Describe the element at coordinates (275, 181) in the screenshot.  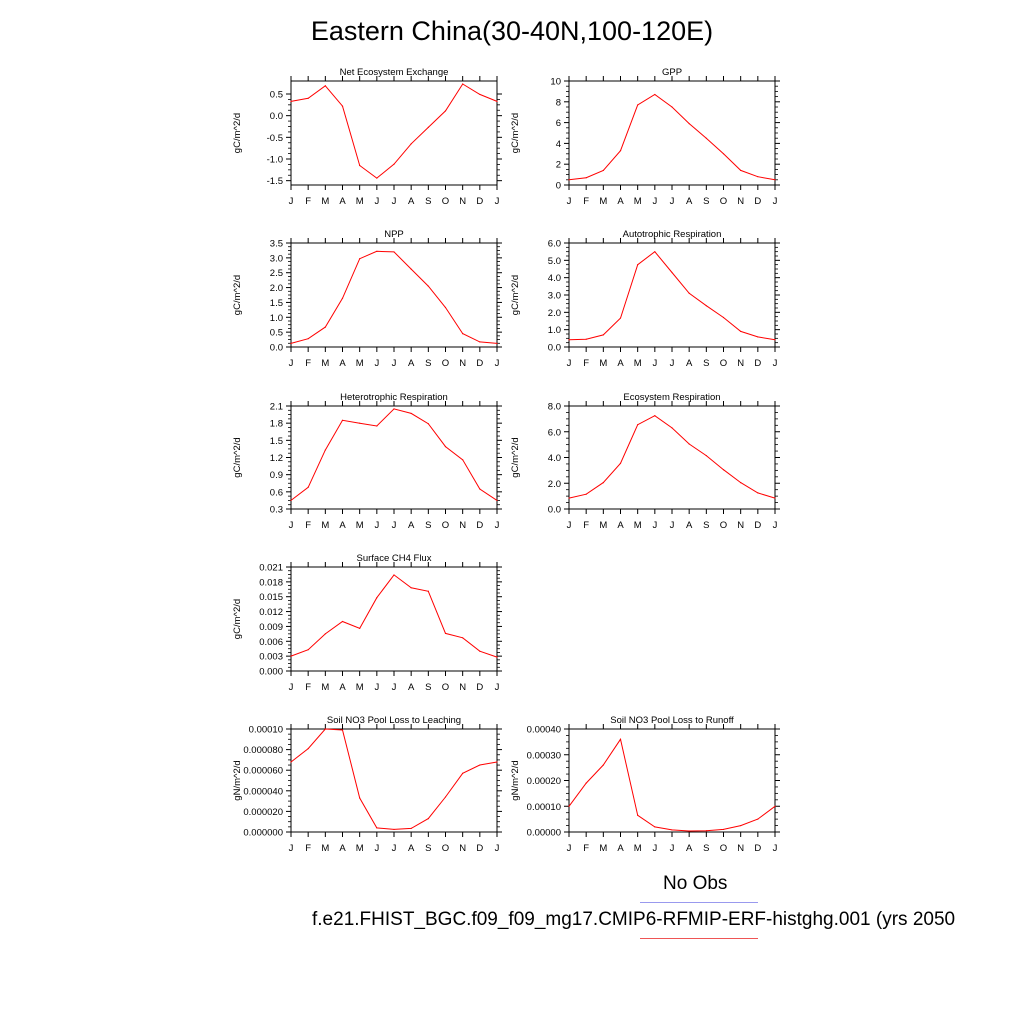
I see `y-tick-label: -1.5` at that location.